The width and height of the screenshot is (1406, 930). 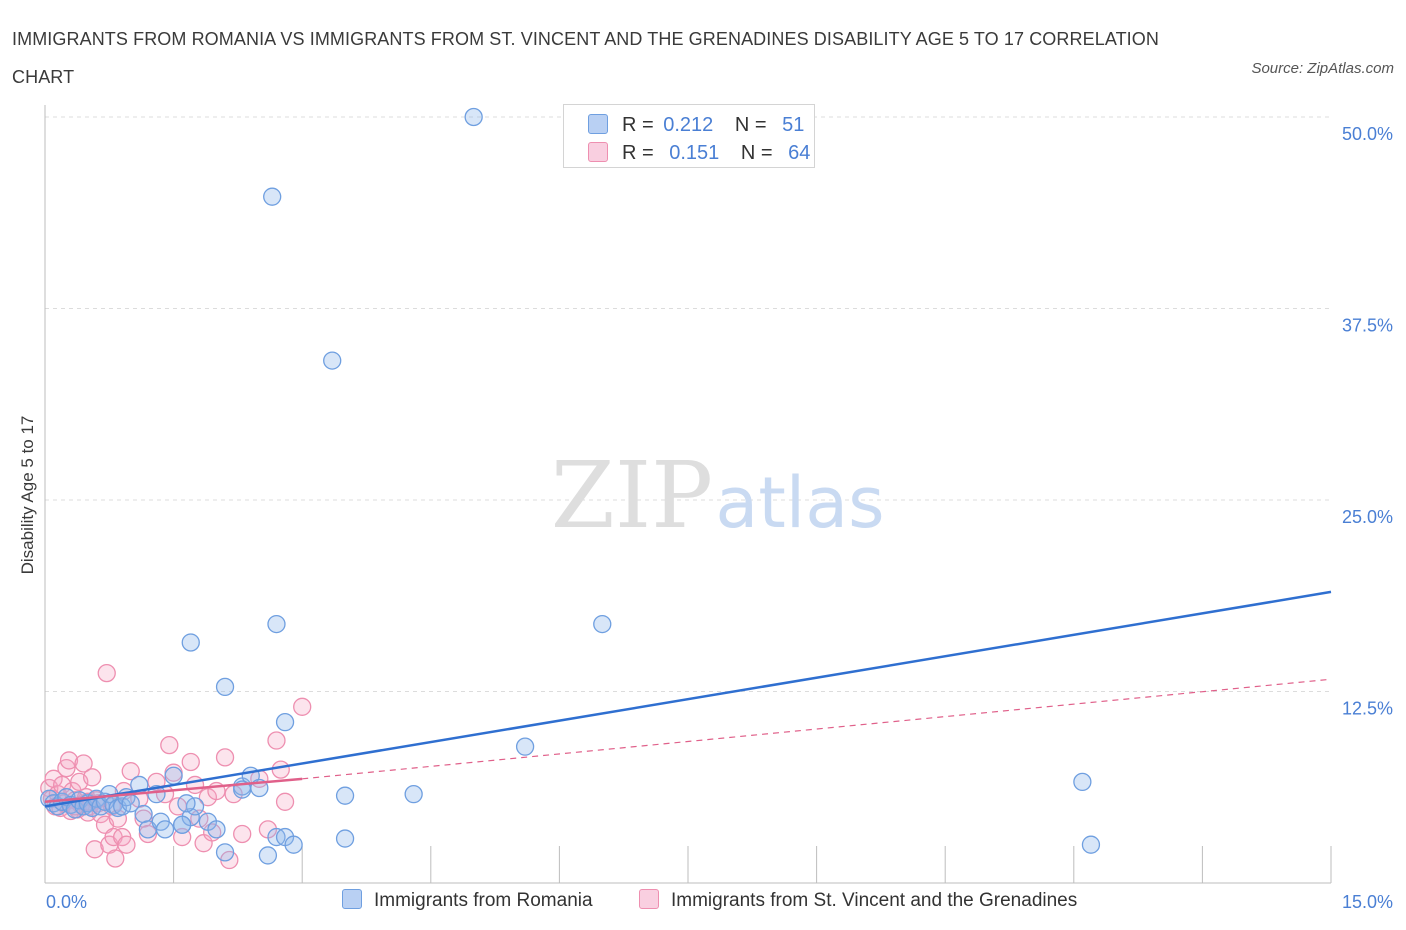 I want to click on legend-swatch-blue, so click(x=598, y=124).